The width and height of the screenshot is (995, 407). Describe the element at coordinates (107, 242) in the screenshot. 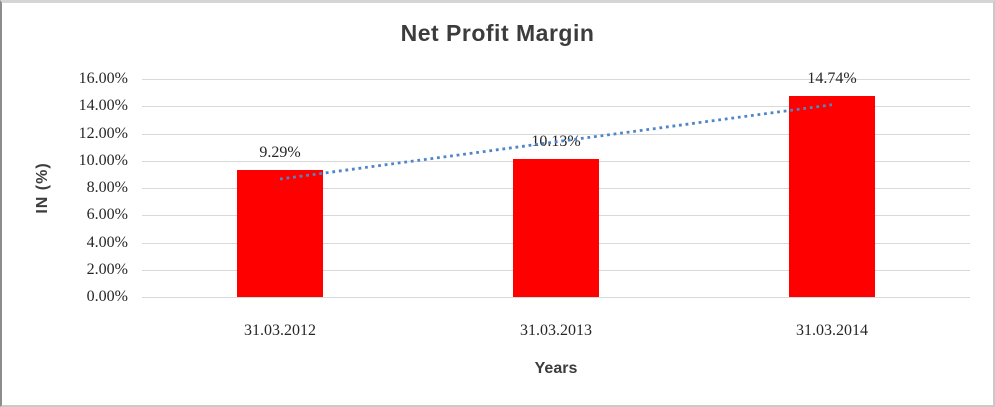

I see `y-tick-label: 4.00%` at that location.